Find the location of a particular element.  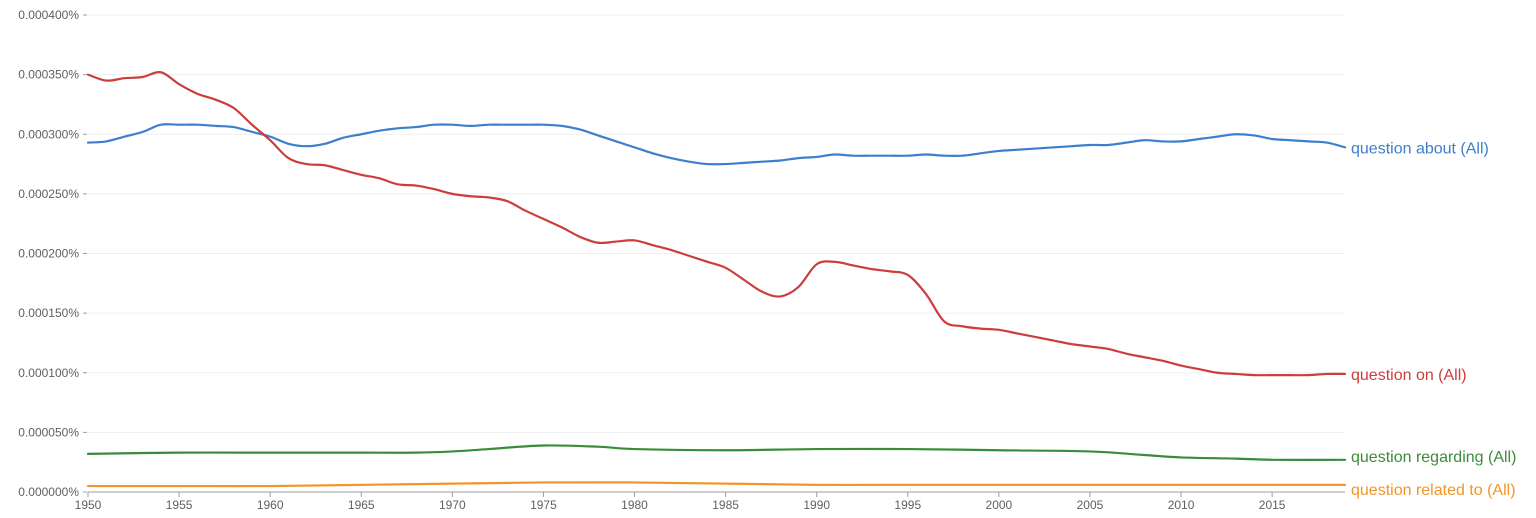

series-label-1: question about (All) is located at coordinates (1420, 148).